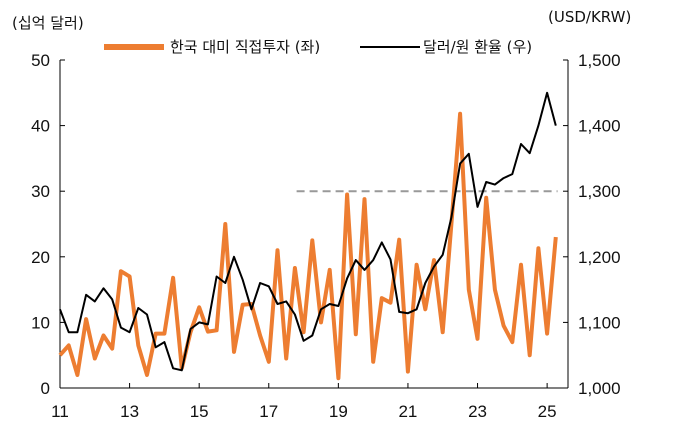 The image size is (674, 437). What do you see at coordinates (40, 322) in the screenshot?
I see `left-tick-label: 10` at bounding box center [40, 322].